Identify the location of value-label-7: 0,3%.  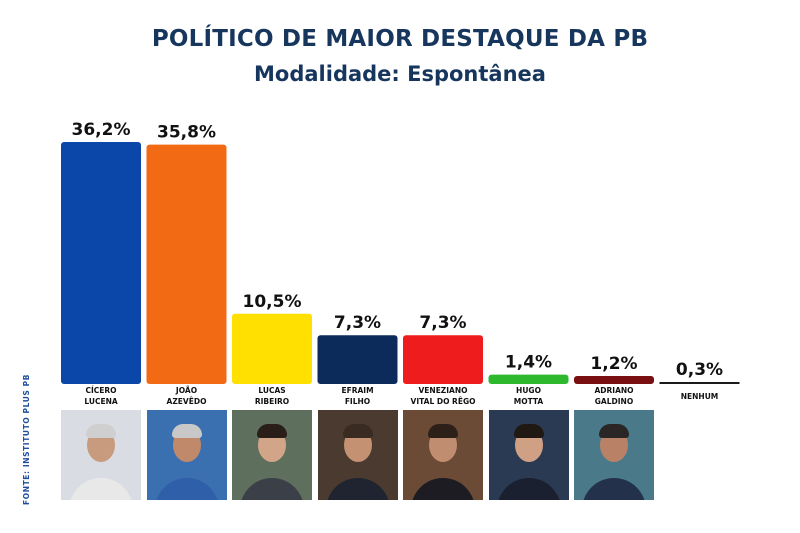
(699, 370).